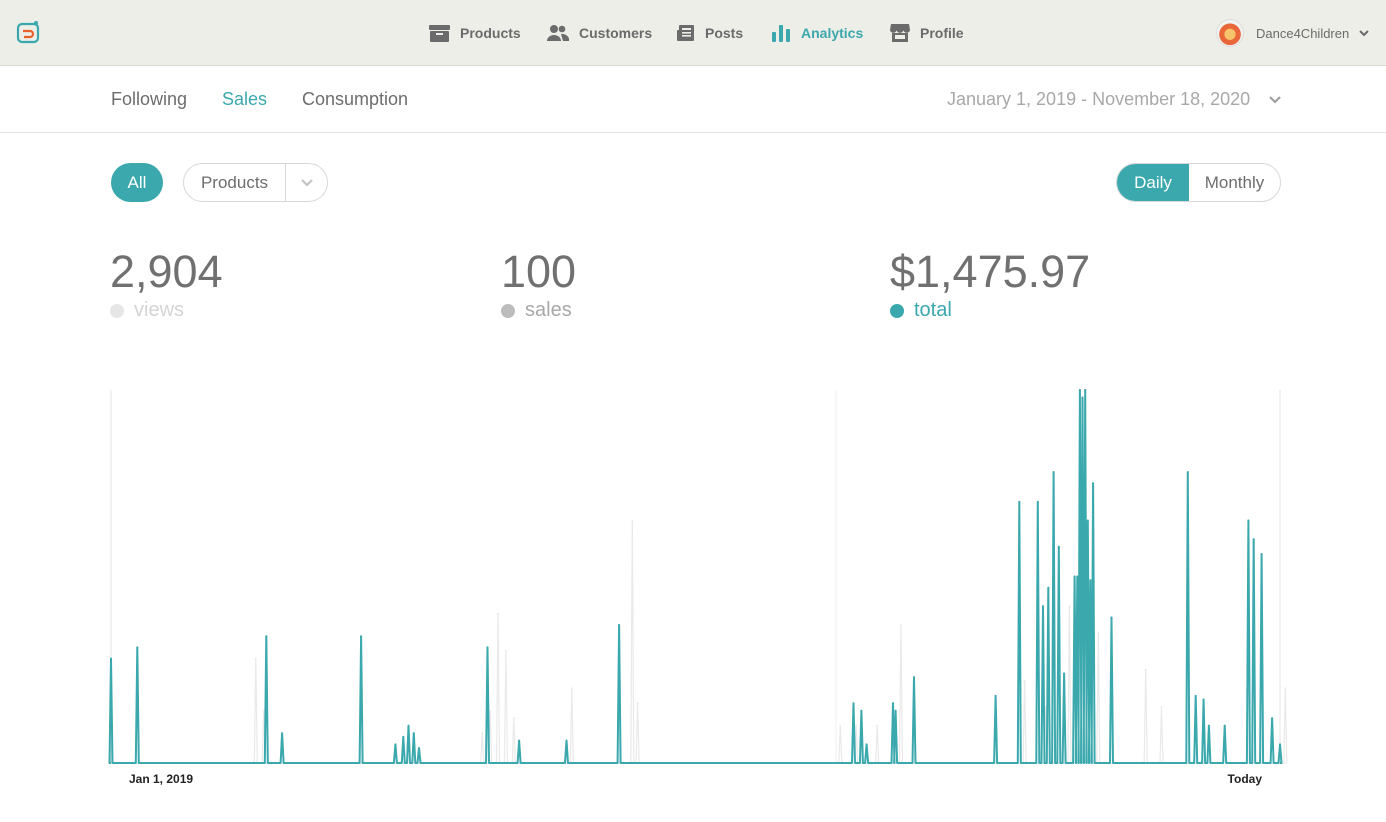  What do you see at coordinates (508, 310) in the screenshot?
I see `sales-dot-icon` at bounding box center [508, 310].